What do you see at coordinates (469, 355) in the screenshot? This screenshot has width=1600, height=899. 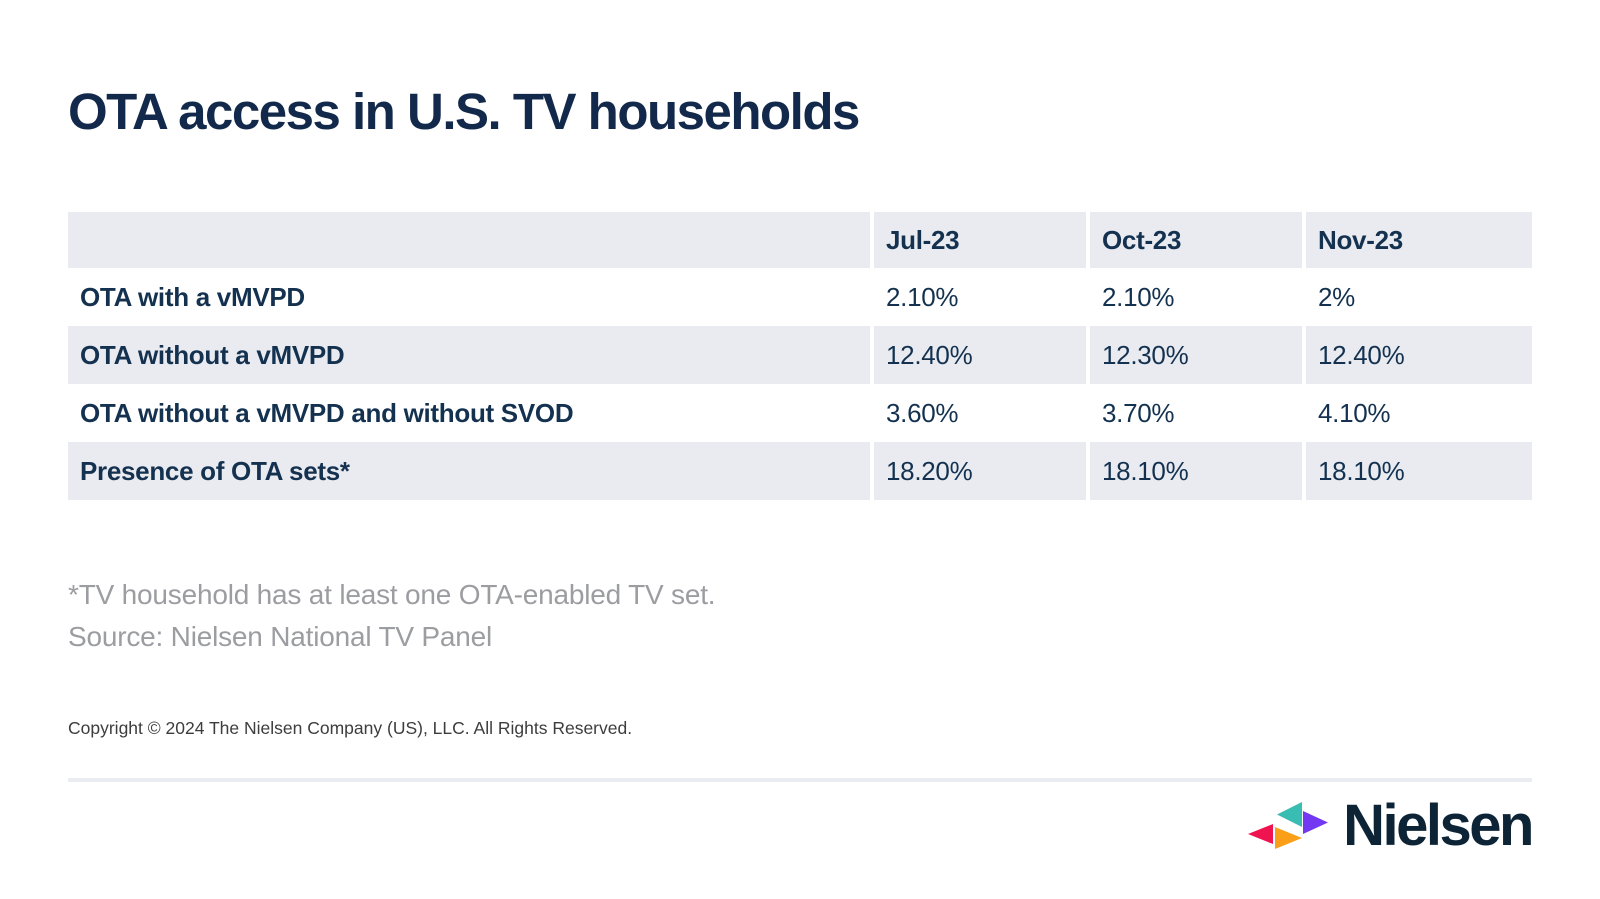 I see `row-label: OTA without a vMVPD` at bounding box center [469, 355].